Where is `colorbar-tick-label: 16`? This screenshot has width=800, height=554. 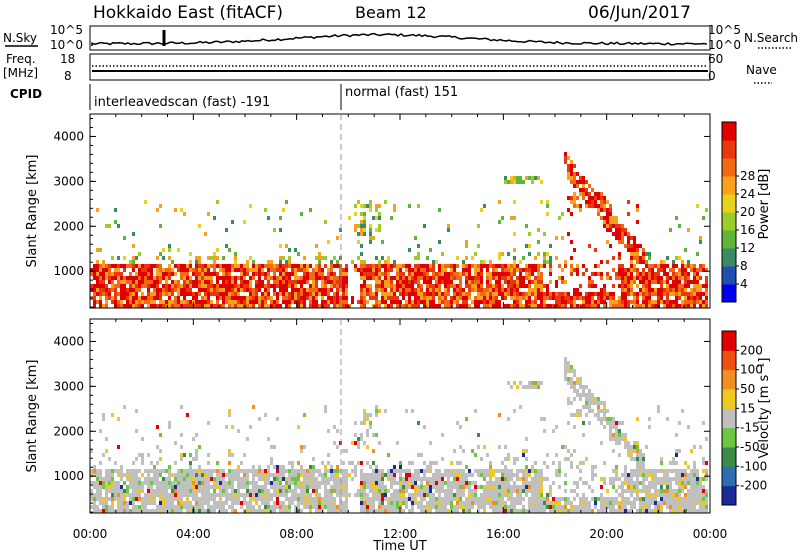 colorbar-tick-label: 16 is located at coordinates (747, 230).